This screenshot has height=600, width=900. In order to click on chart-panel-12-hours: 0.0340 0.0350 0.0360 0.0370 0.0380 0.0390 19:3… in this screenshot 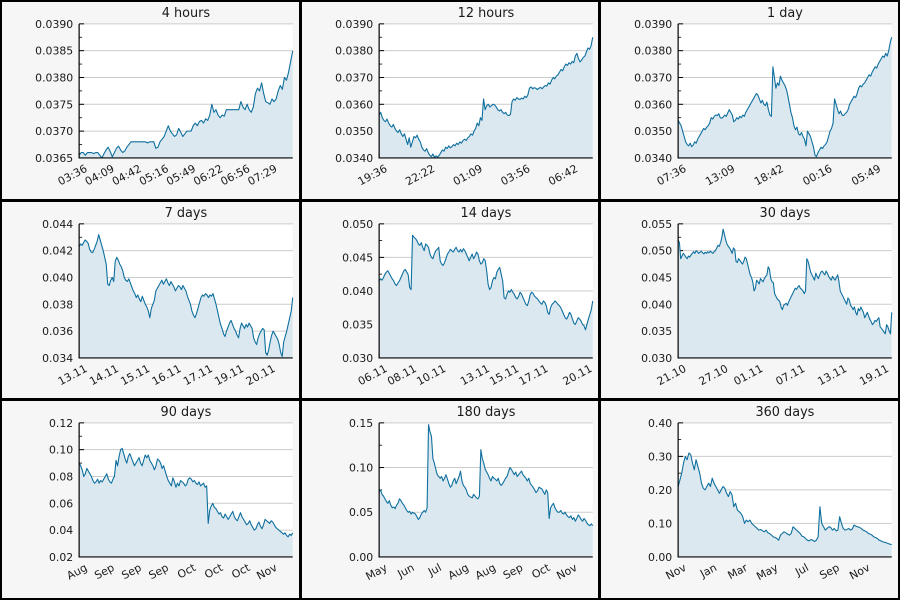, I will do `click(450, 100)`.